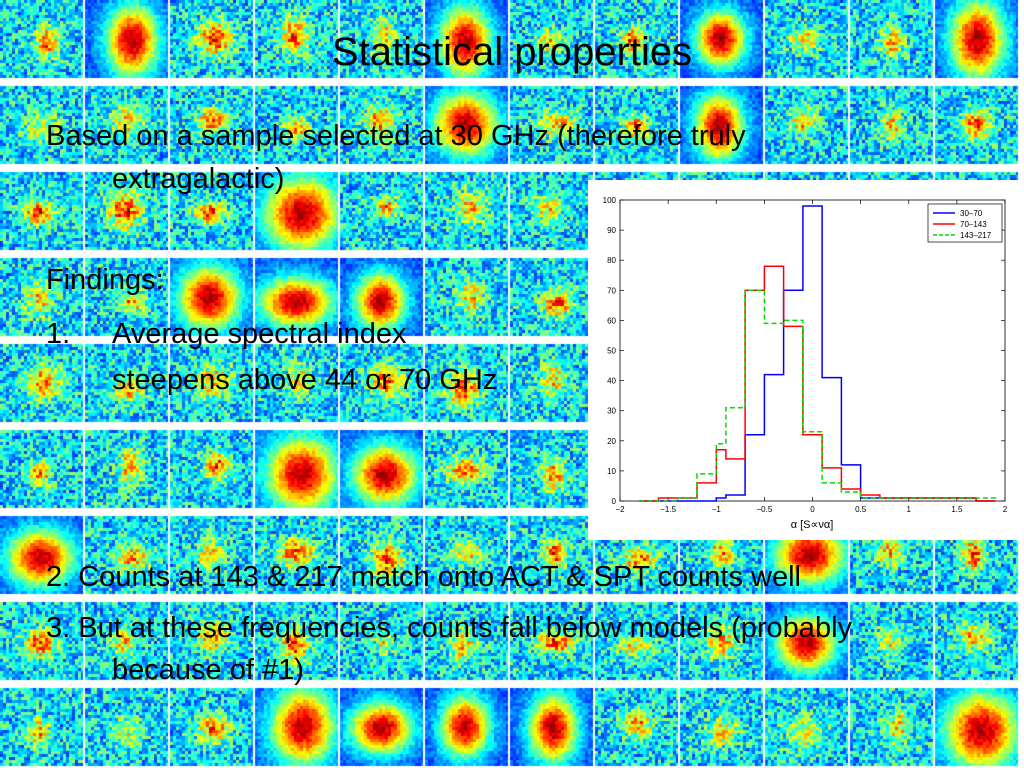 Image resolution: width=1024 pixels, height=768 pixels. I want to click on finding-1-number: 1., so click(58, 334).